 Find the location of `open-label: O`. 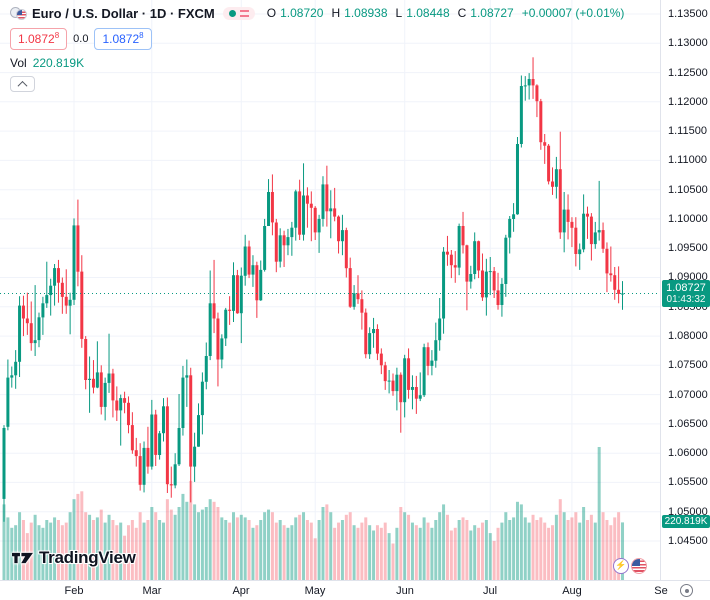

open-label: O is located at coordinates (271, 13).